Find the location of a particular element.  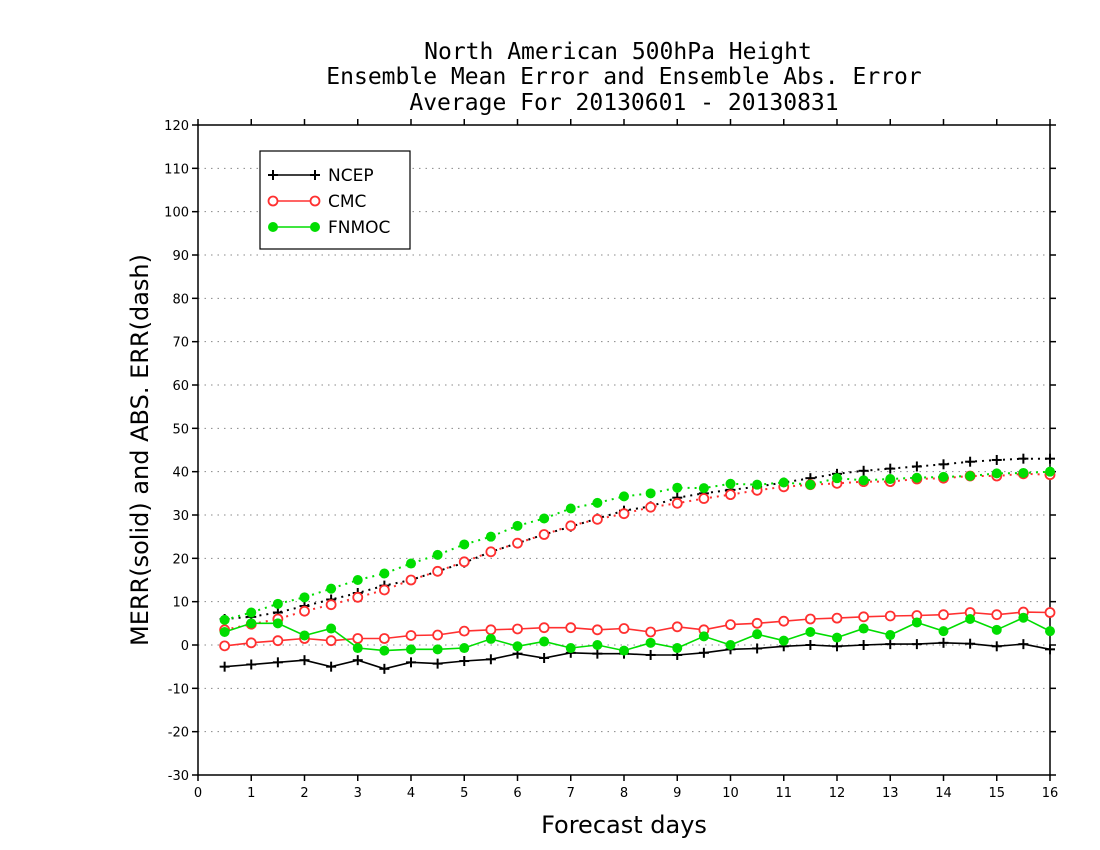

legend-label-ncep: NCEP is located at coordinates (351, 176).